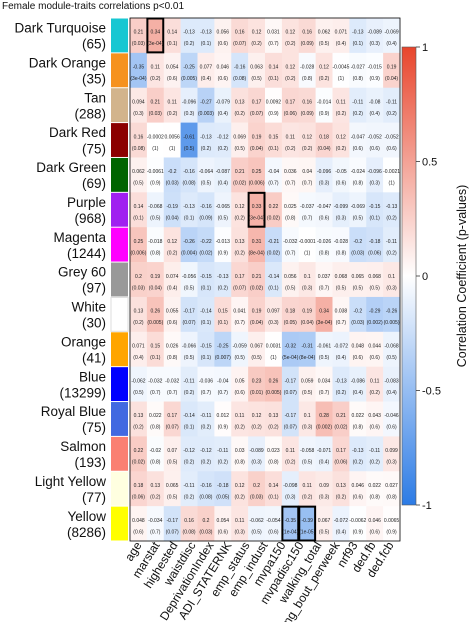  What do you see at coordinates (189, 346) in the screenshot?
I see `cell-correlation-label: -0.066` at bounding box center [189, 346].